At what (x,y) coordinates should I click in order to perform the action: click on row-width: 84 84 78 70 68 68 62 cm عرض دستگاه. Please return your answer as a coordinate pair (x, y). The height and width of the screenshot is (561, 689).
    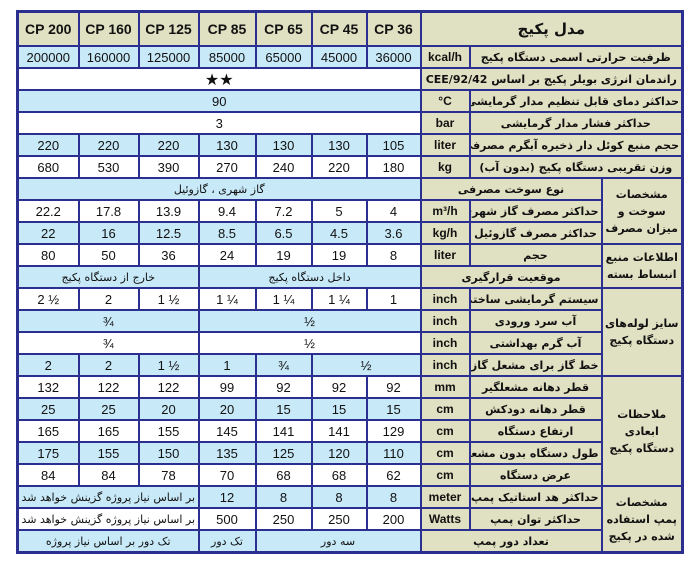
    Looking at the image, I should click on (349, 475).